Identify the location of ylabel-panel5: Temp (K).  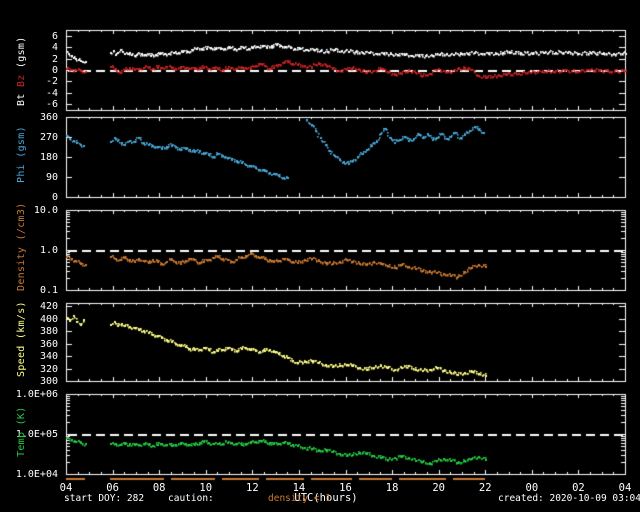
(21, 432).